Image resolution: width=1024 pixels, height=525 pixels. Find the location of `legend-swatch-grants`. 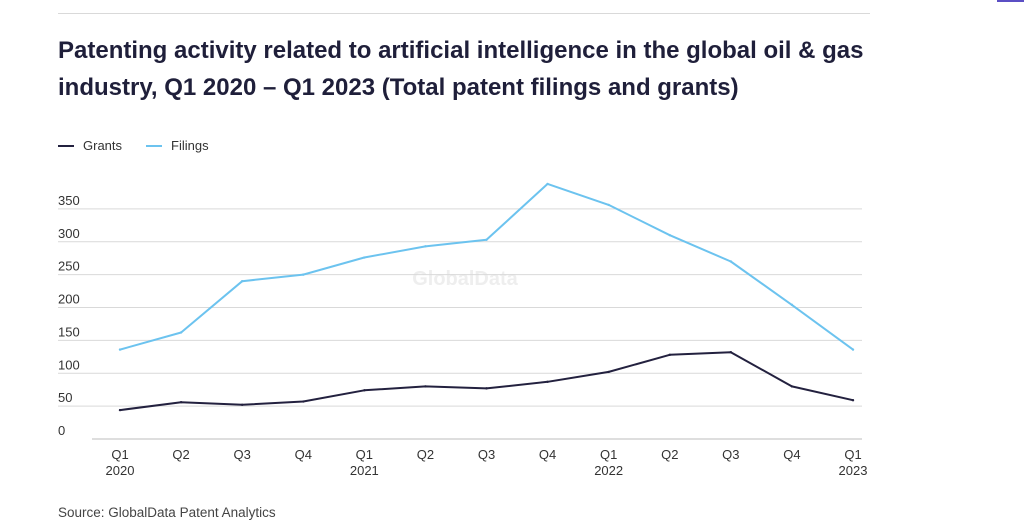

legend-swatch-grants is located at coordinates (66, 145).